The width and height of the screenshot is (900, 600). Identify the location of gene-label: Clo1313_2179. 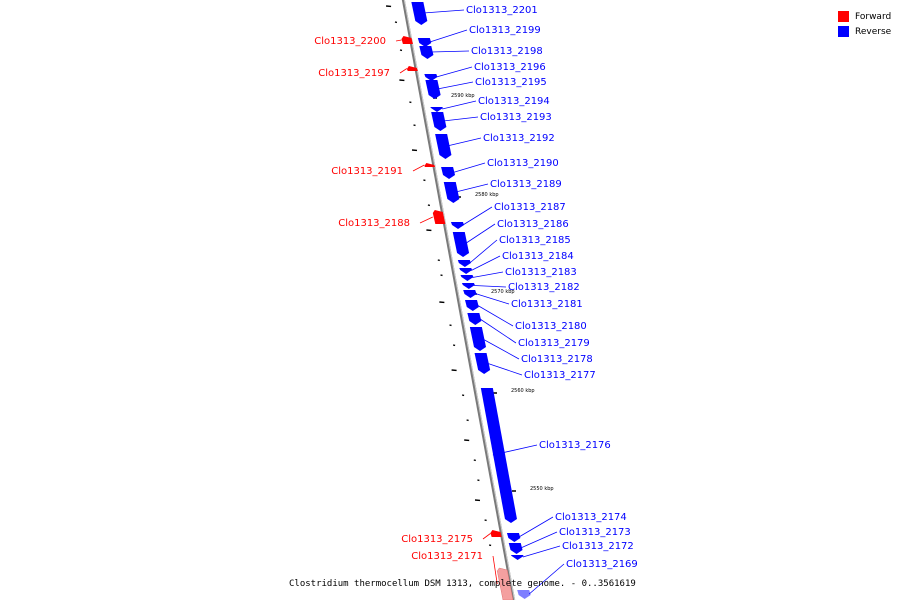
(554, 343).